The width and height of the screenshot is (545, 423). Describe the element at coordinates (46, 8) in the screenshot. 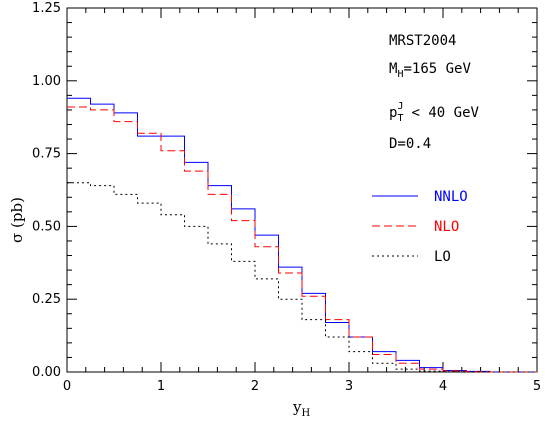

I see `y-tick-label: 1.25` at that location.